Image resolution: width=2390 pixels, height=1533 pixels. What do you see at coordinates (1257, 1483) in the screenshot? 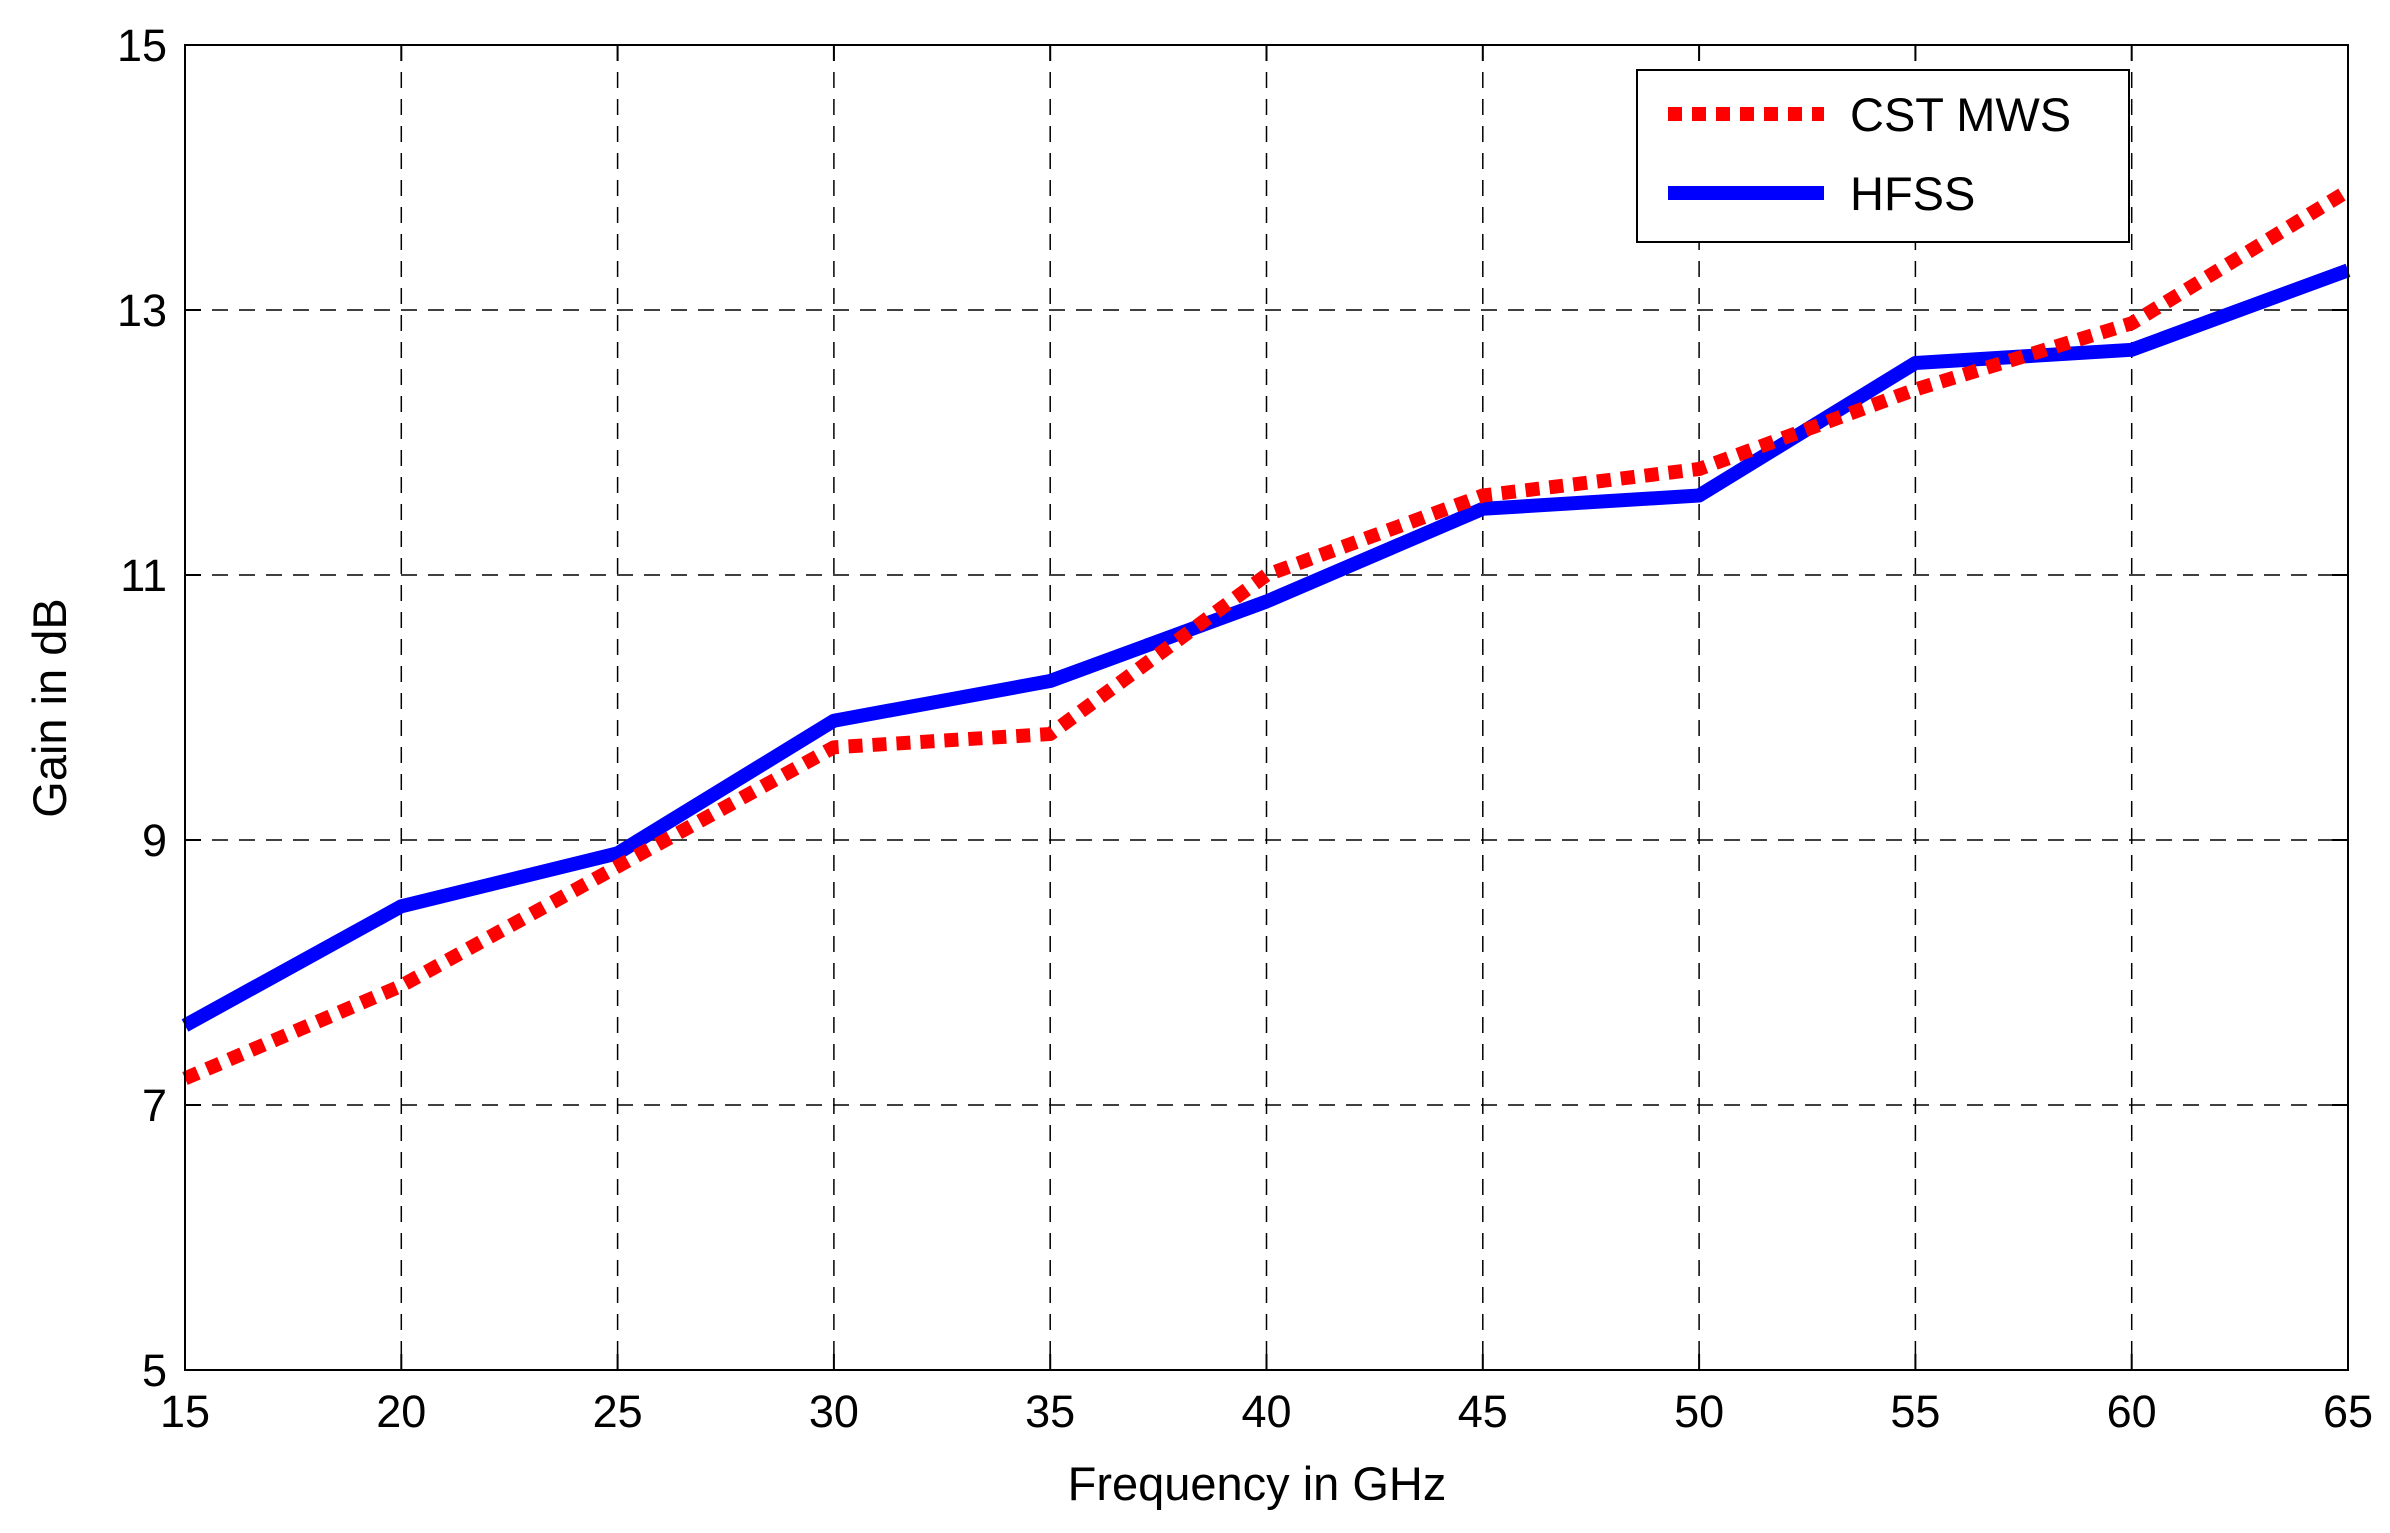
I see `x-axis-title: Frequency in GHz` at bounding box center [1257, 1483].